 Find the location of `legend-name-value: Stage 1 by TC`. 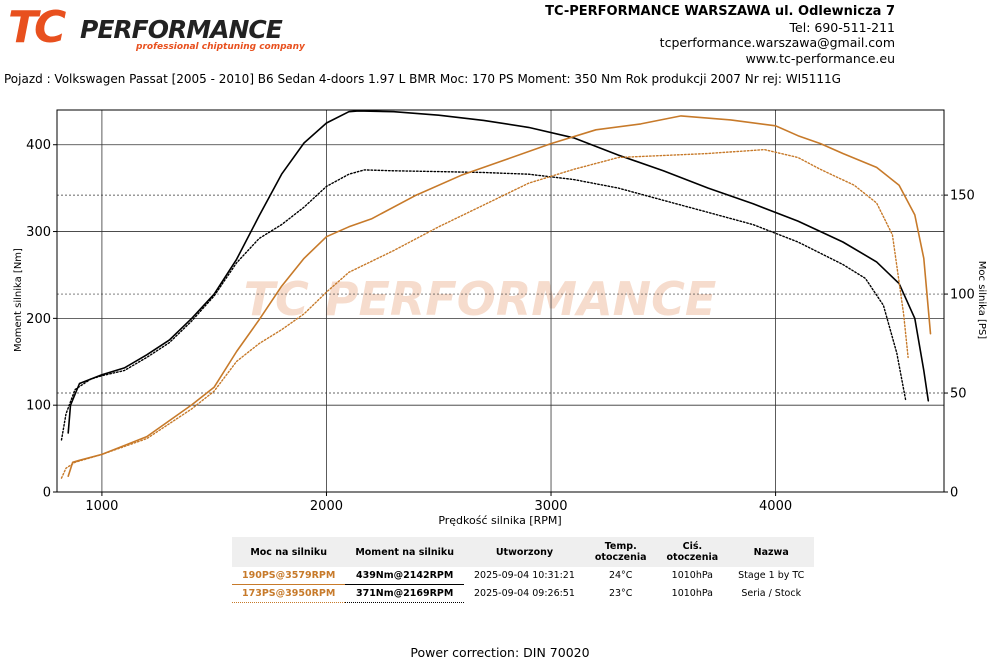

legend-name-value: Stage 1 by TC is located at coordinates (771, 576).